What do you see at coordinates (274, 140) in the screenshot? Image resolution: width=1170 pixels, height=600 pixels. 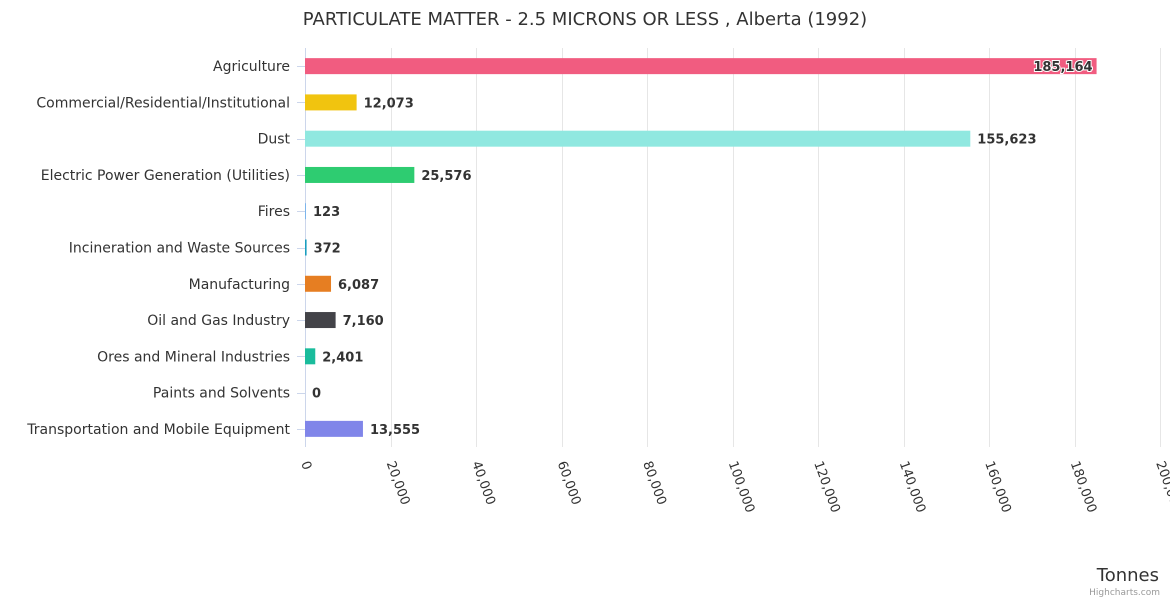 I see `category-label: Dust` at bounding box center [274, 140].